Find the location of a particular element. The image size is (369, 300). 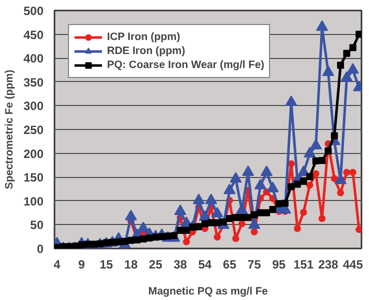

x-tick-label: 54 is located at coordinates (205, 265).